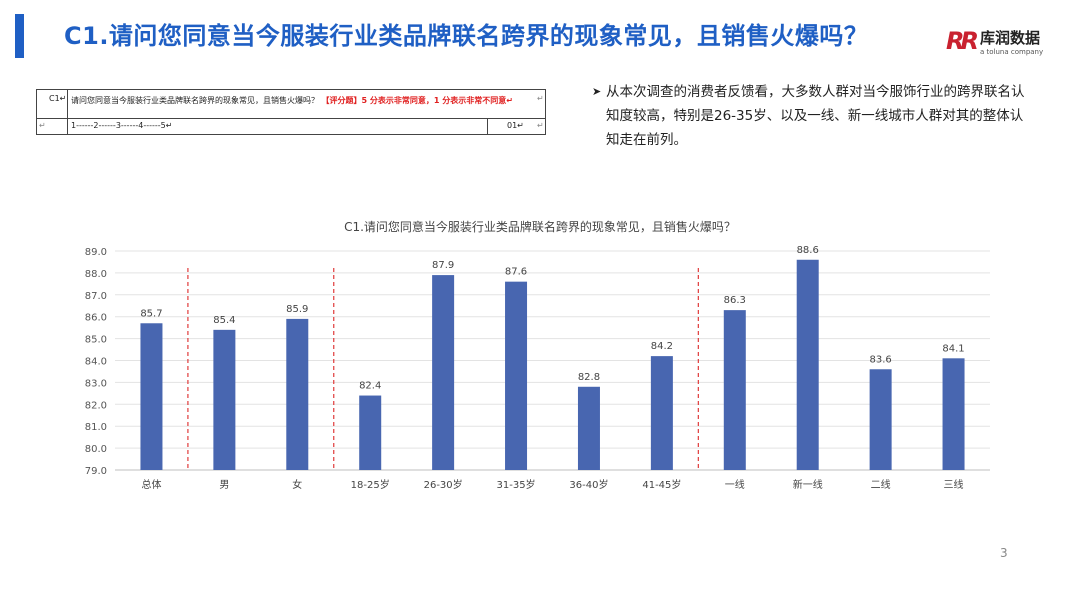 This screenshot has height=608, width=1080. Describe the element at coordinates (516, 484) in the screenshot. I see `x-tick-label: 31-35岁` at that location.